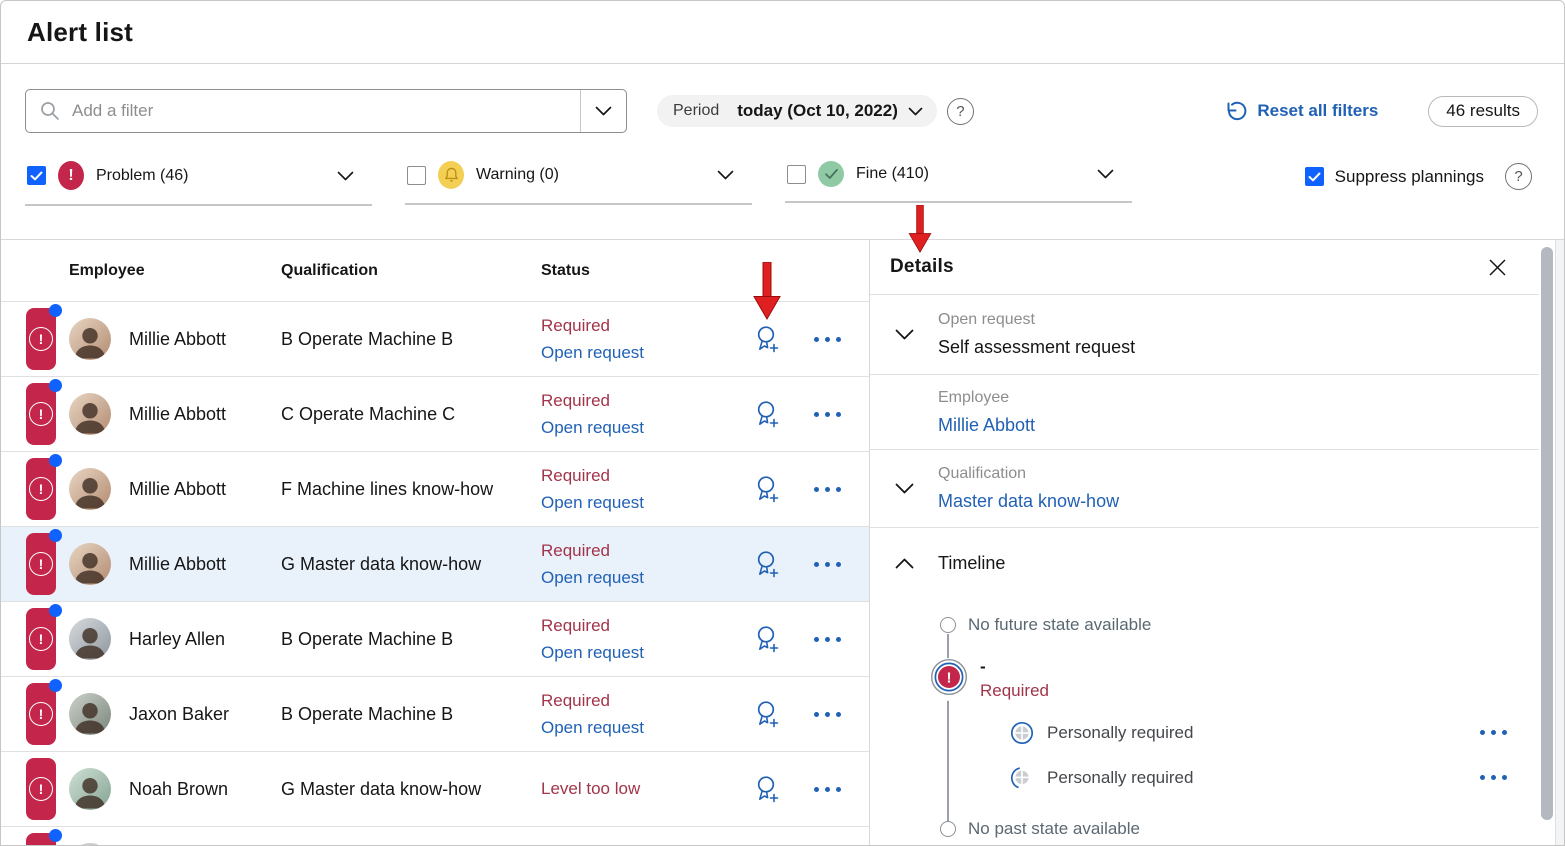 The height and width of the screenshot is (846, 1565). Describe the element at coordinates (1037, 347) in the screenshot. I see `open-request-value: Self assessment request` at that location.